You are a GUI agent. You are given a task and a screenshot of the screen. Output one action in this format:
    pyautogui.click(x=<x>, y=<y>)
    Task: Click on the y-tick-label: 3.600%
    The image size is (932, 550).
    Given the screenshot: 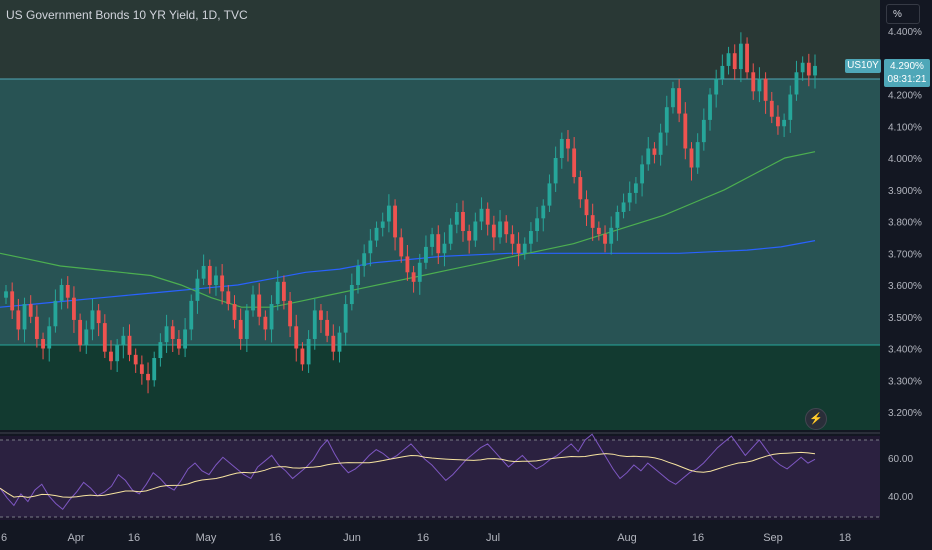 What is the action you would take?
    pyautogui.click(x=905, y=286)
    